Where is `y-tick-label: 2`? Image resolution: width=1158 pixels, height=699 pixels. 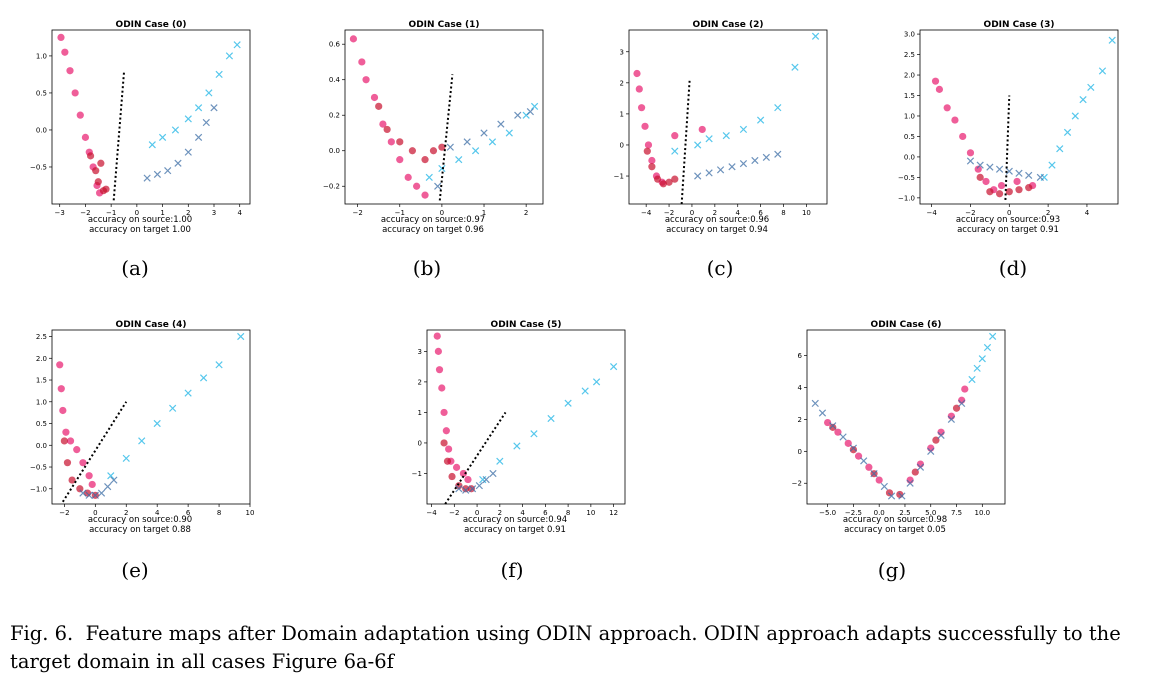 y-tick-label: 2 is located at coordinates (622, 83).